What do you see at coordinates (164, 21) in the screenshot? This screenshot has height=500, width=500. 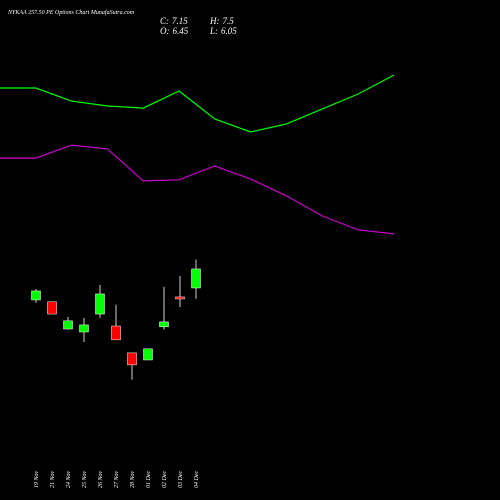 I see `ohlc-label: C:` at bounding box center [164, 21].